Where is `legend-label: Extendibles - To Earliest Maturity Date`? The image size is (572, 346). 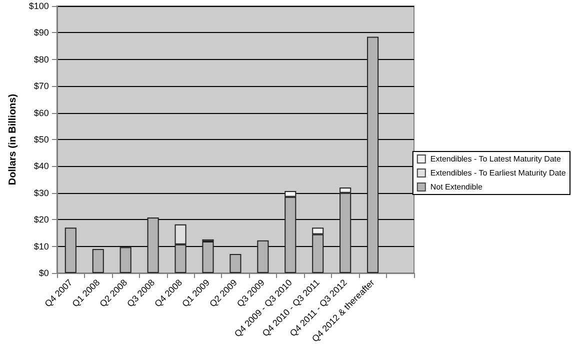 legend-label: Extendibles - To Earliest Maturity Date is located at coordinates (498, 173).